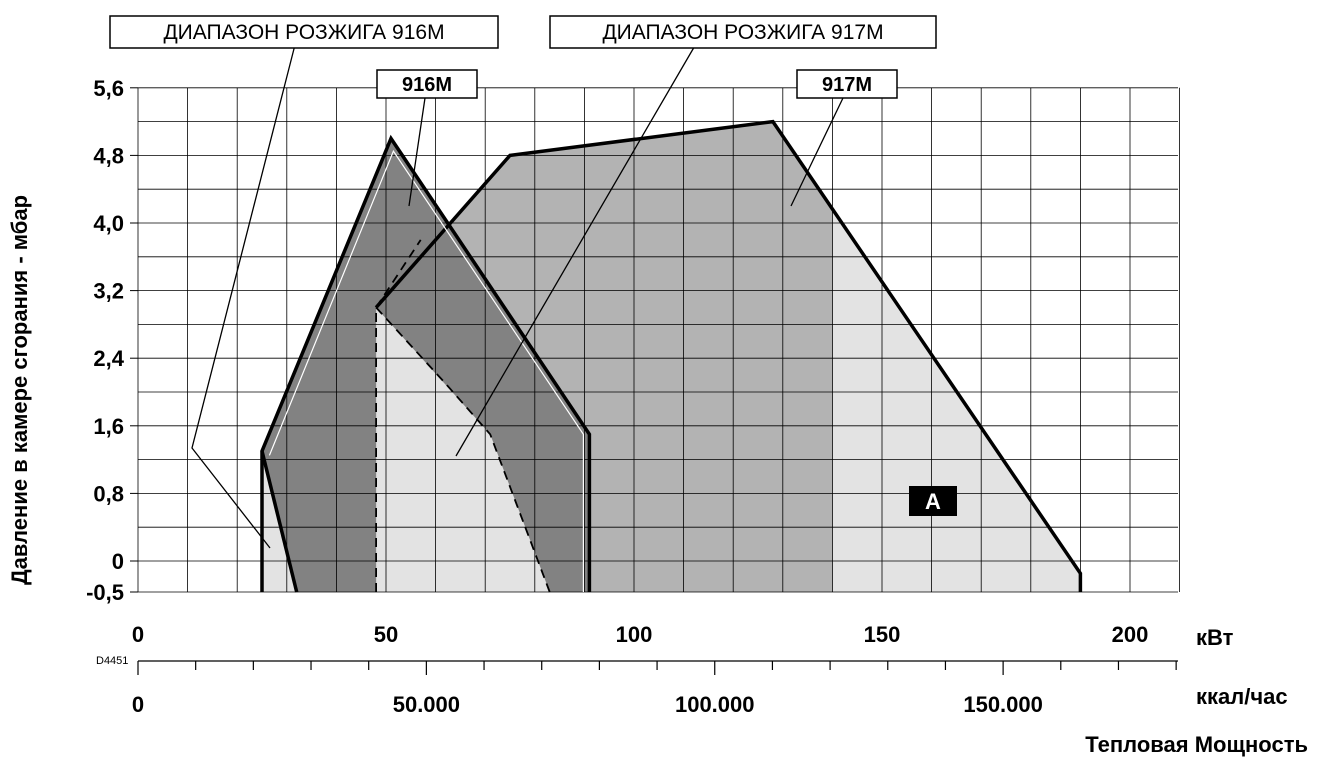 This screenshot has width=1321, height=763. I want to click on callout-916m-box, so click(427, 84).